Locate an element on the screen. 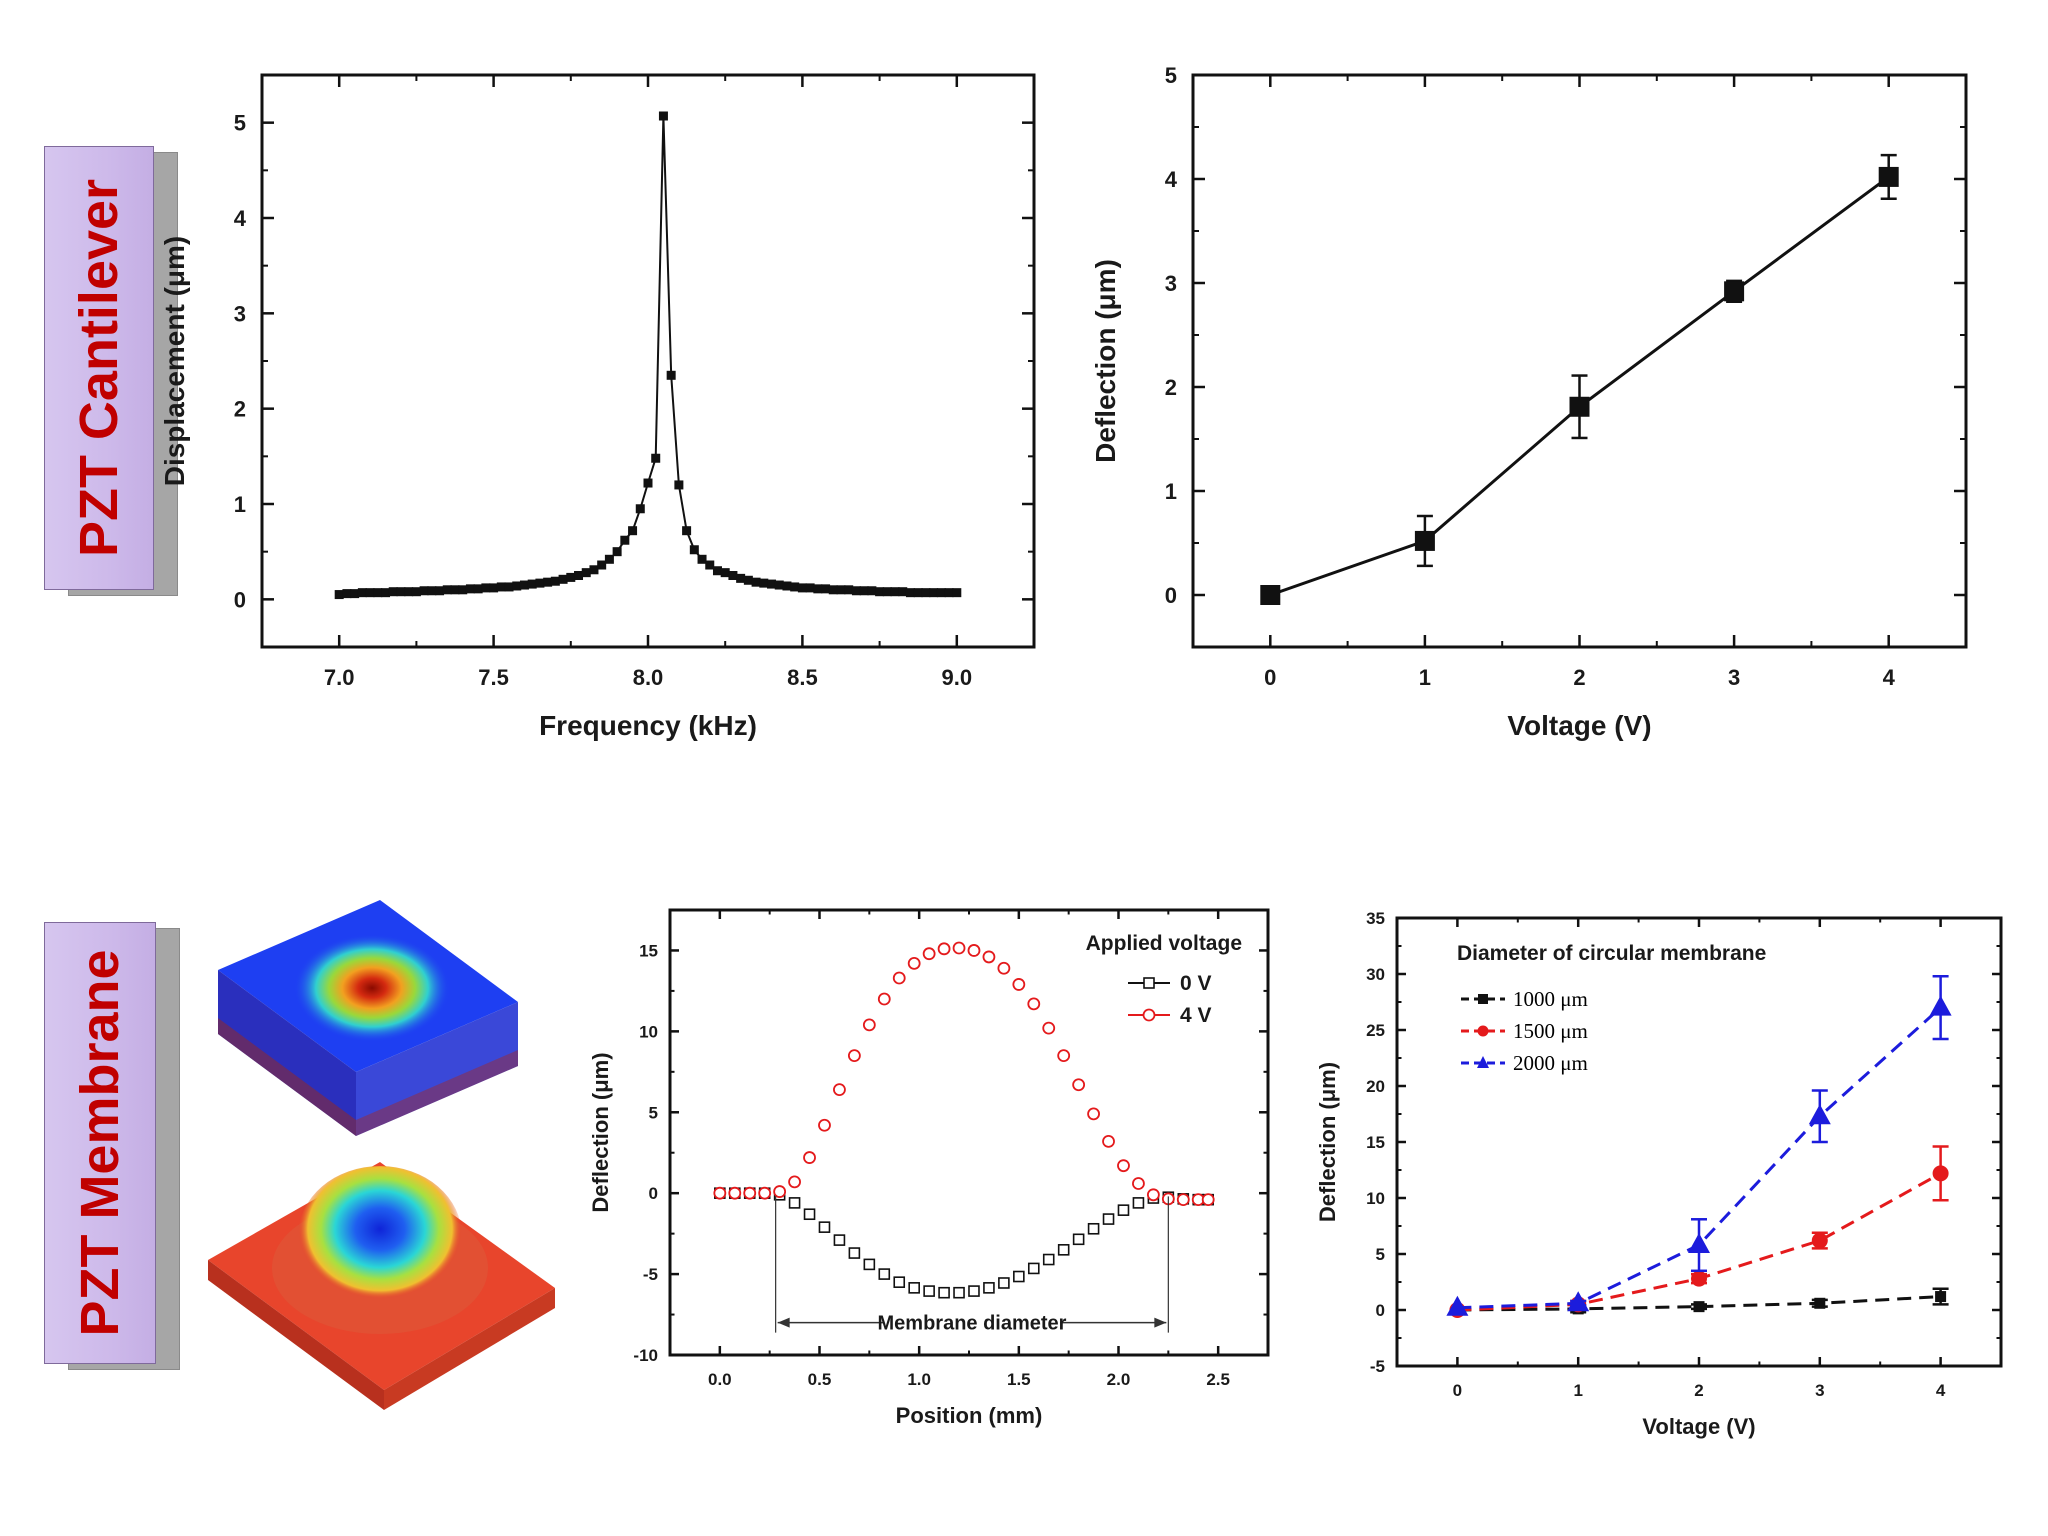 The width and height of the screenshot is (2048, 1536). y-tick-label: 0 is located at coordinates (240, 599).